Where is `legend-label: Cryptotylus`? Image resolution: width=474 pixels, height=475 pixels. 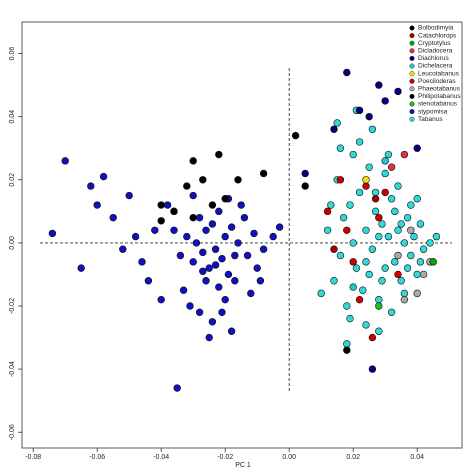
legend-label: Cryptotylus is located at coordinates (434, 43).